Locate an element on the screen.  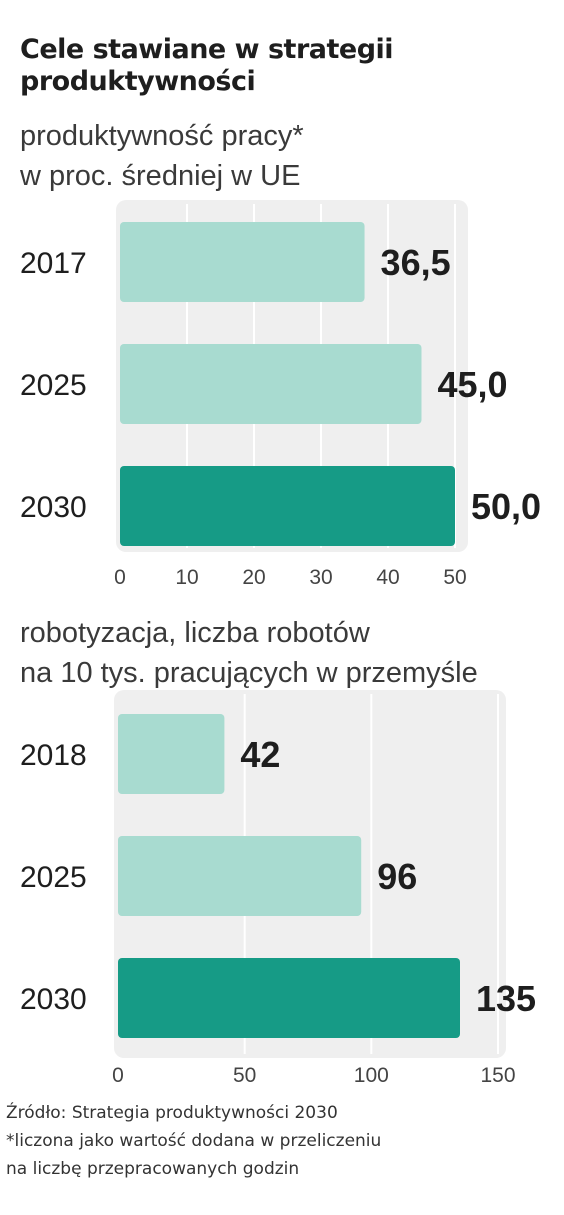
bar-2018 is located at coordinates (171, 754).